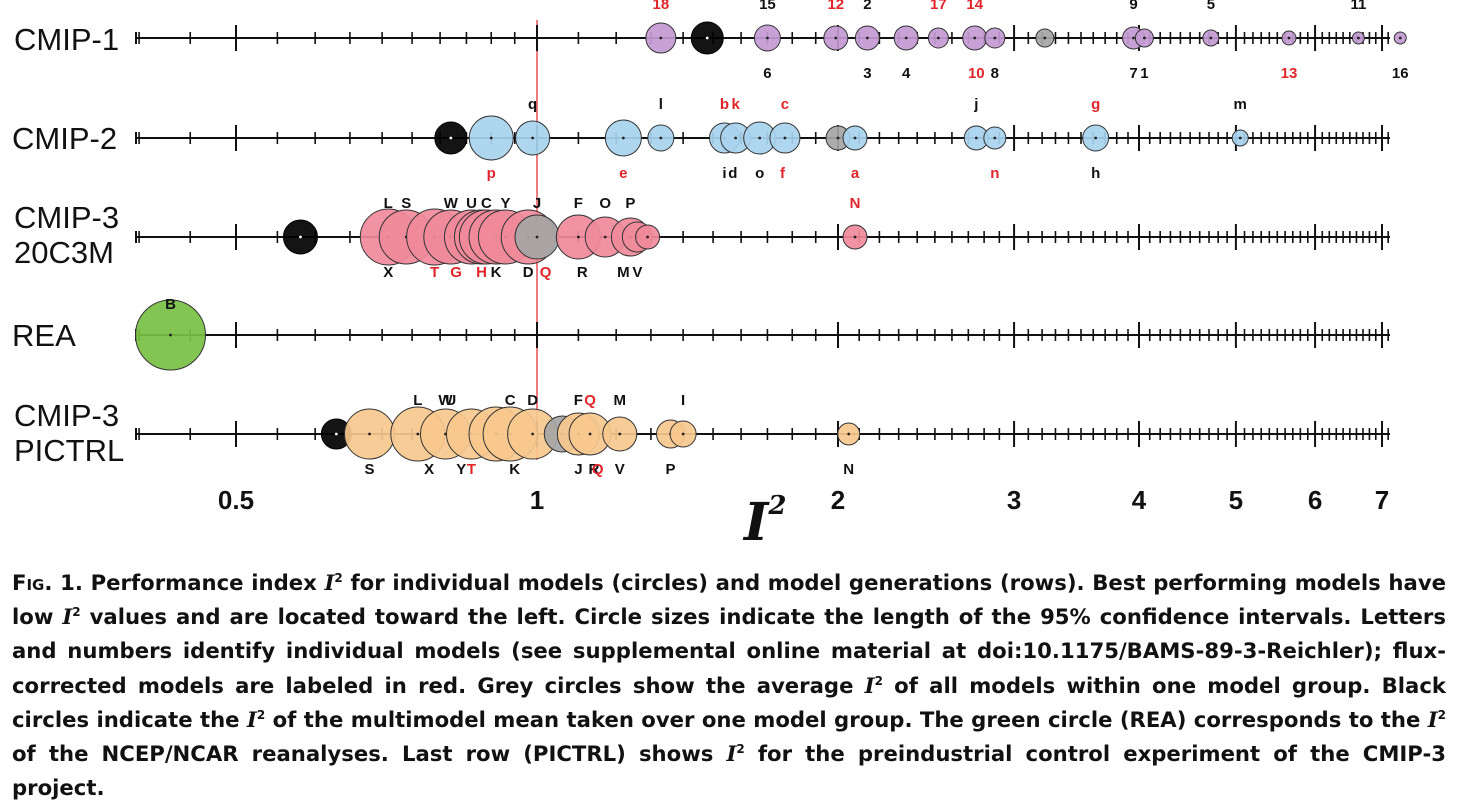 The width and height of the screenshot is (1458, 812). I want to click on row-label-cmip3-20c3m: CMIP-3, so click(66, 217).